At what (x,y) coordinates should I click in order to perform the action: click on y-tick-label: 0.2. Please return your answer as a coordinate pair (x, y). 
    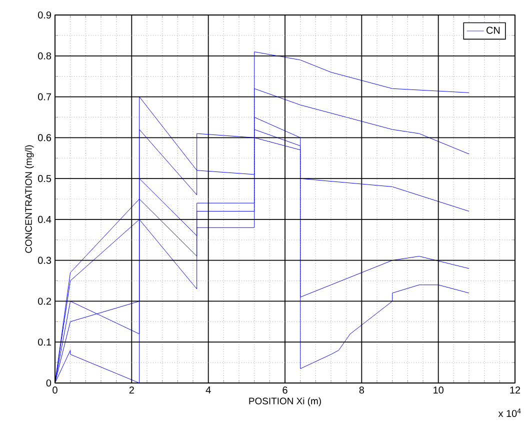
    Looking at the image, I should click on (44, 301).